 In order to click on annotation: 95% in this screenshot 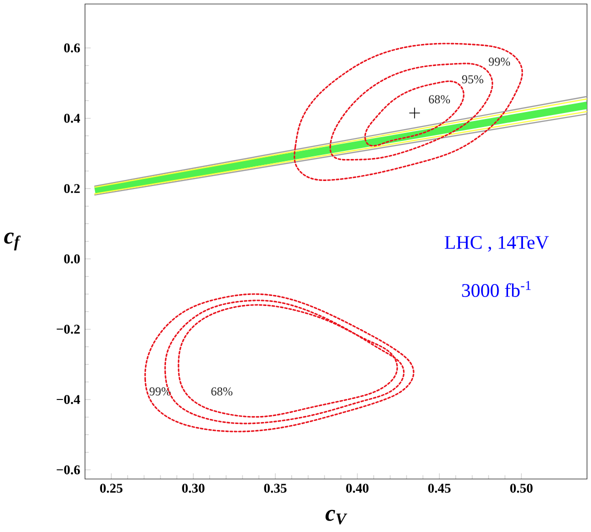, I will do `click(473, 79)`.